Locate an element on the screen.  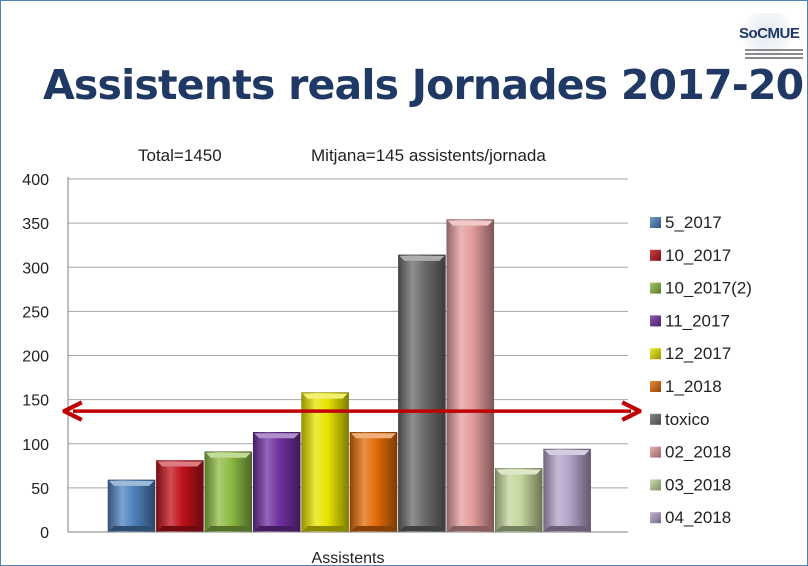
y-axis-ticks: 0 50 100 150 200 250 300 350 400 is located at coordinates (35, 357).